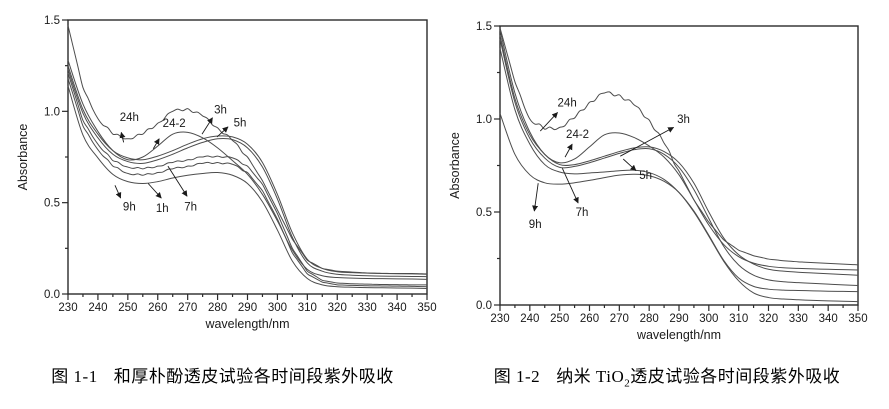 The image size is (889, 409). What do you see at coordinates (180, 160) in the screenshot?
I see `curve-annotations: 24h 24-2 3h 5h 9h 1h 7h` at bounding box center [180, 160].